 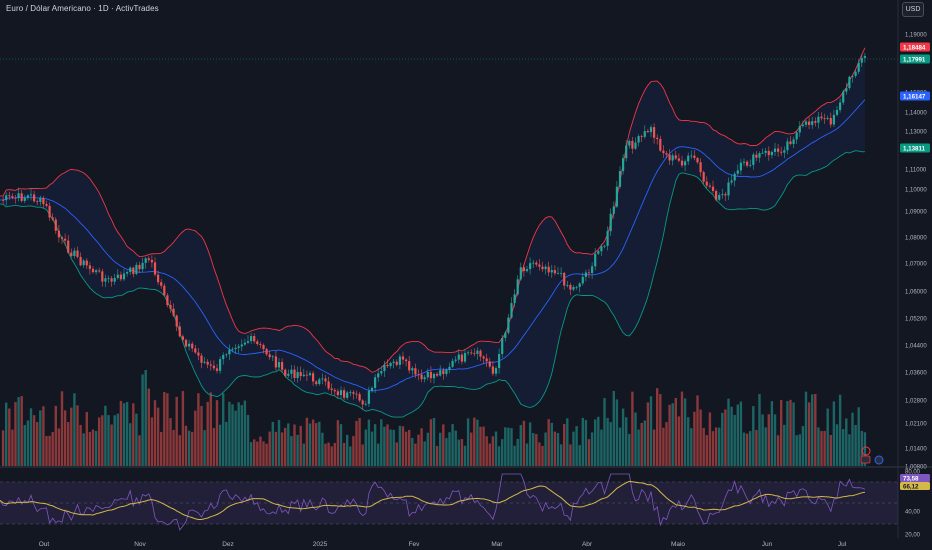 What do you see at coordinates (916, 425) in the screenshot?
I see `price-tick-label: 1,02100` at bounding box center [916, 425].